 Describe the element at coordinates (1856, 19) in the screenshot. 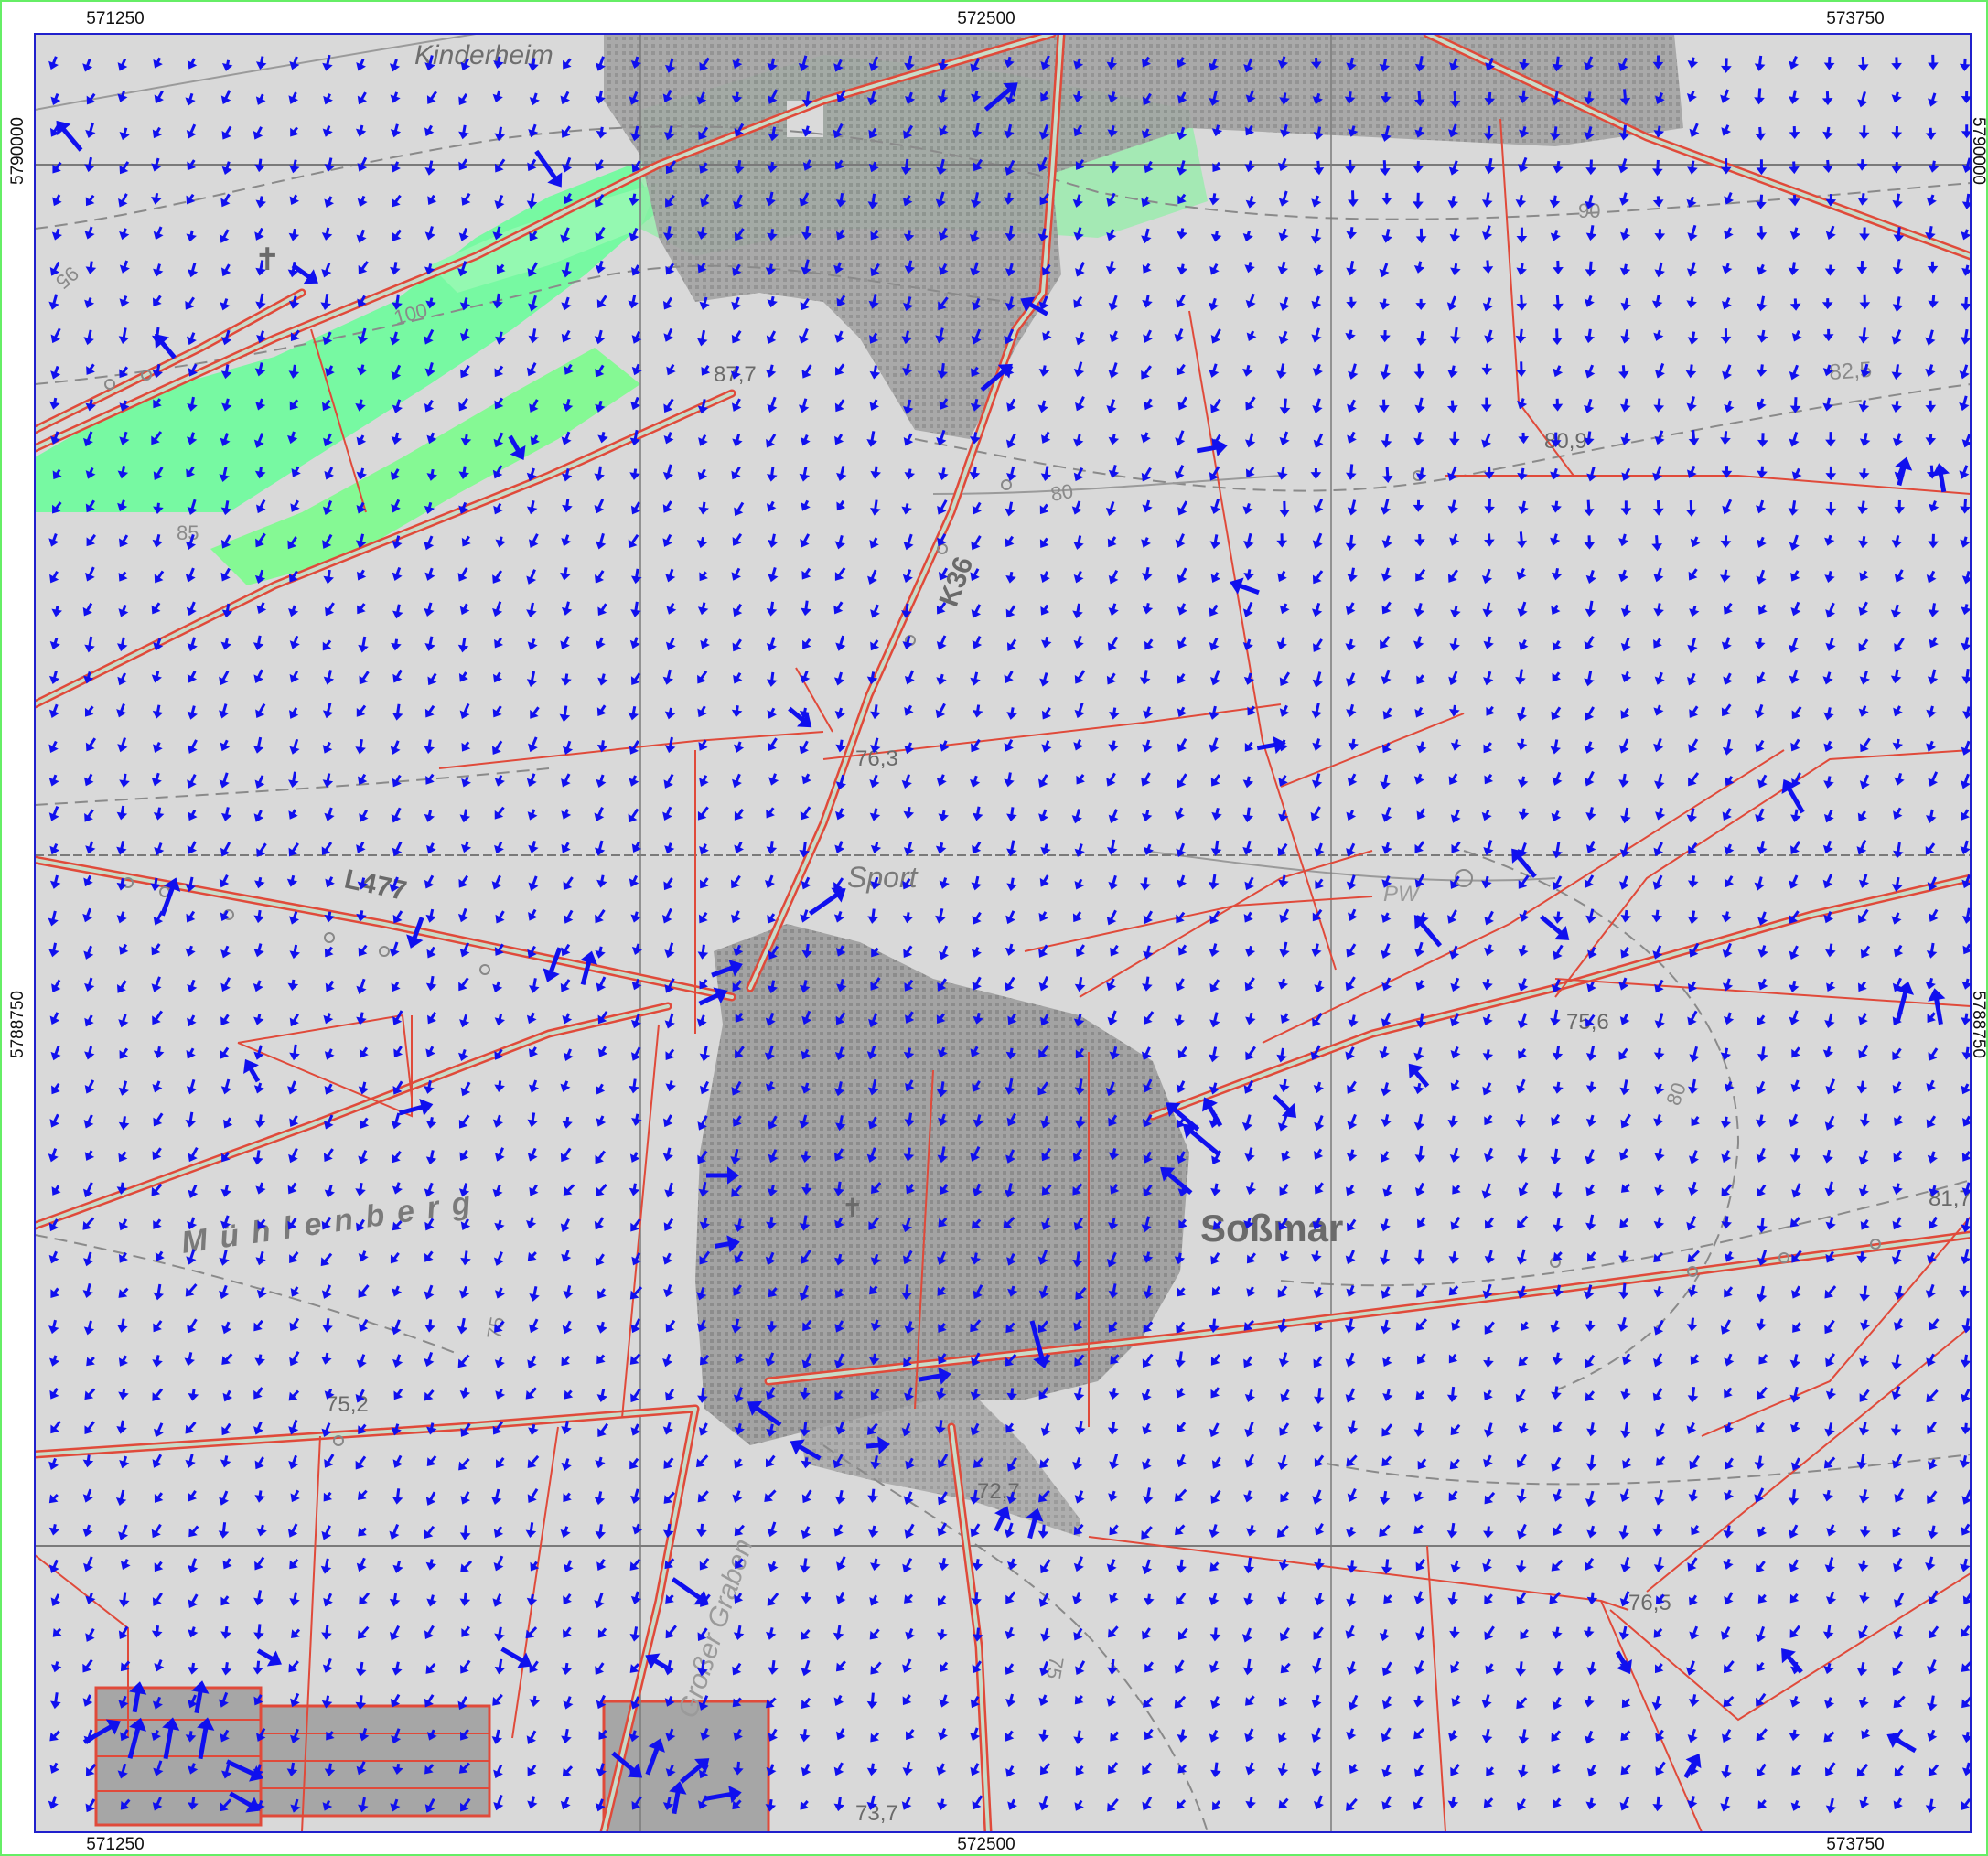

I see `x-coord-top-3: 573750` at that location.